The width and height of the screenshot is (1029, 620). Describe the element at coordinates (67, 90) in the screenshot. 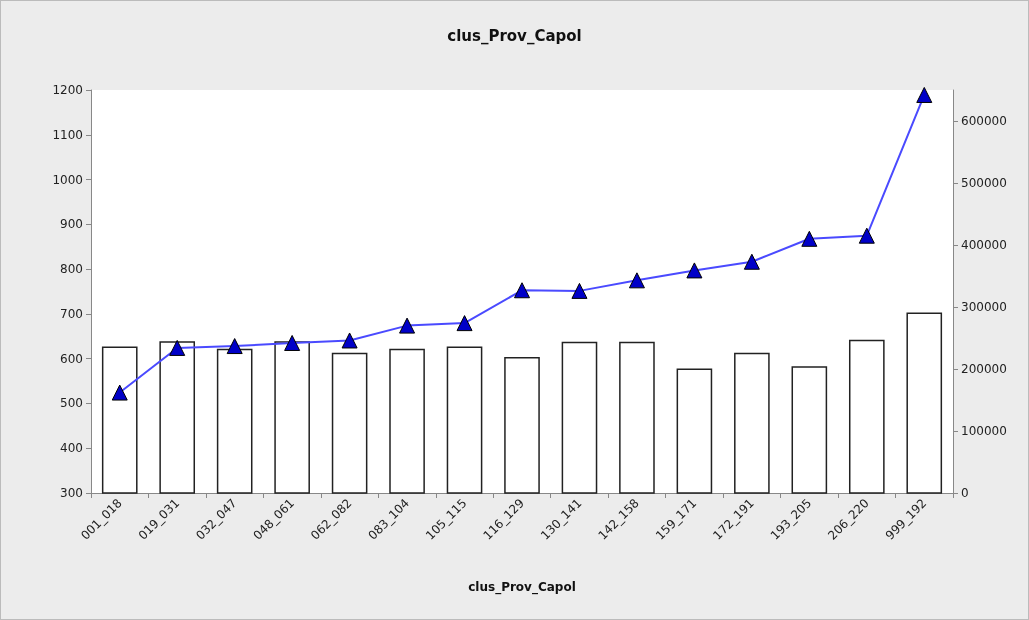

I see `y-tick-label: 1200` at that location.